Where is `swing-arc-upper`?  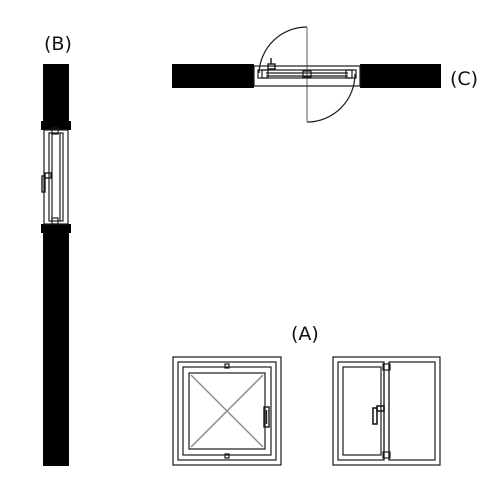
swing-arc-upper is located at coordinates (283, 50).